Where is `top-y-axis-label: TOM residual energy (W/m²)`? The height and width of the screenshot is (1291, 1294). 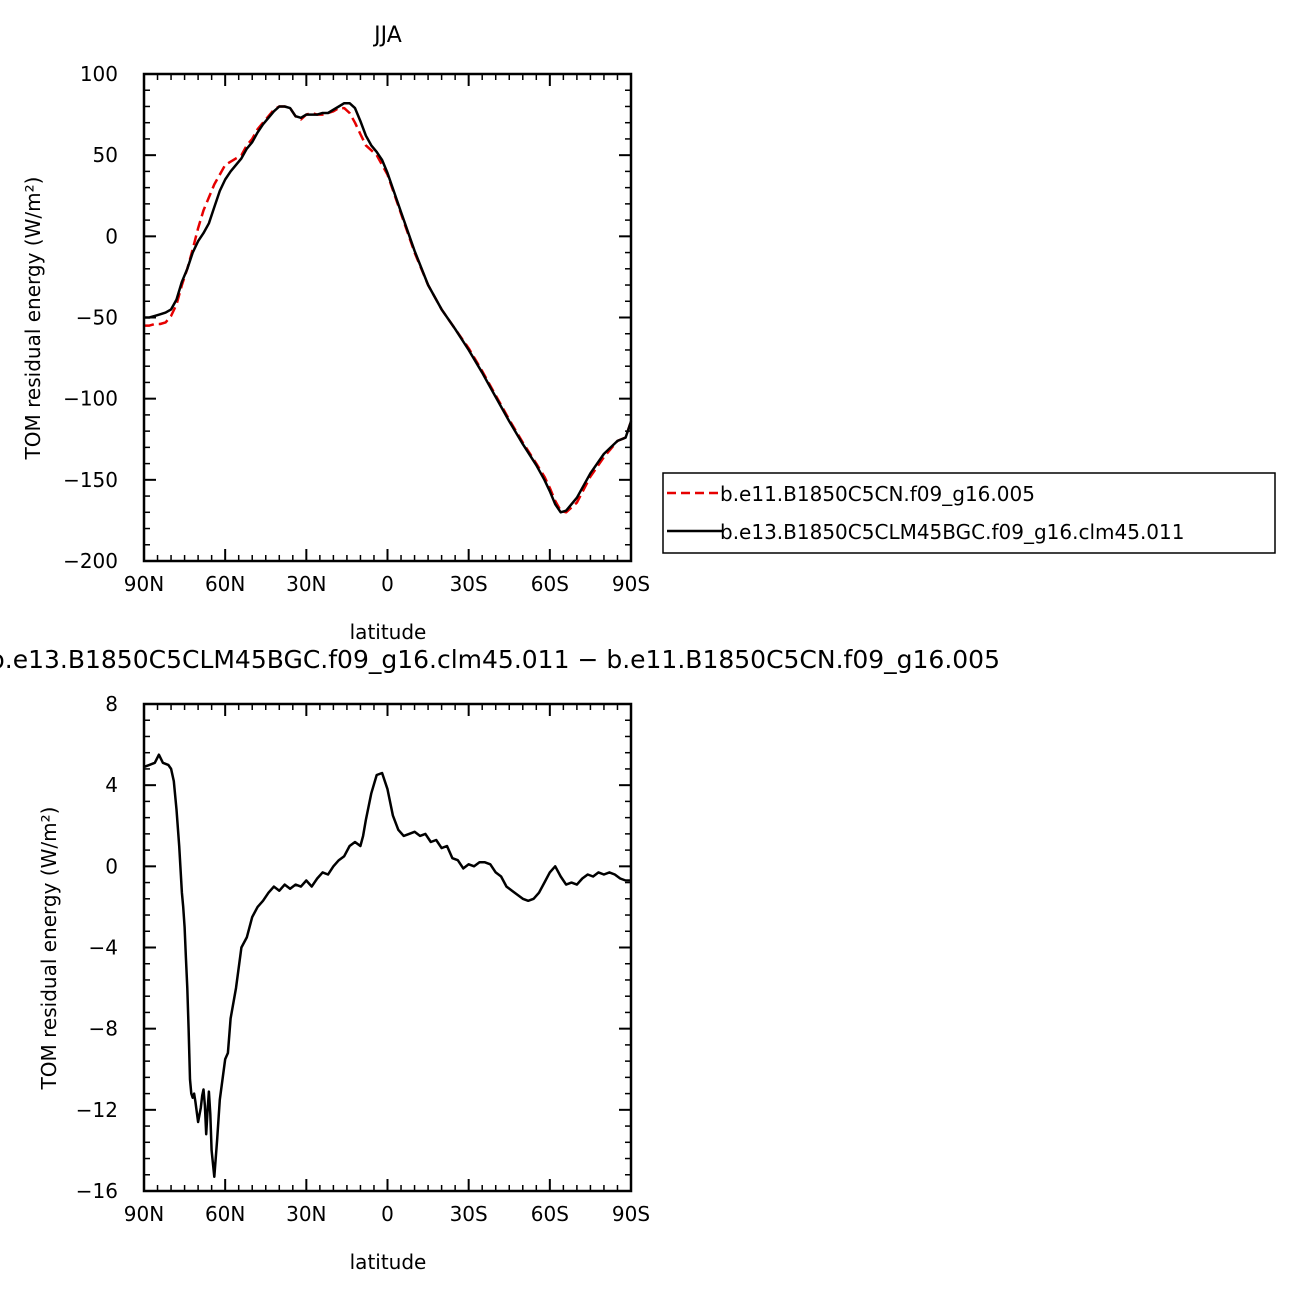 top-y-axis-label: TOM residual energy (W/m²) is located at coordinates (33, 319).